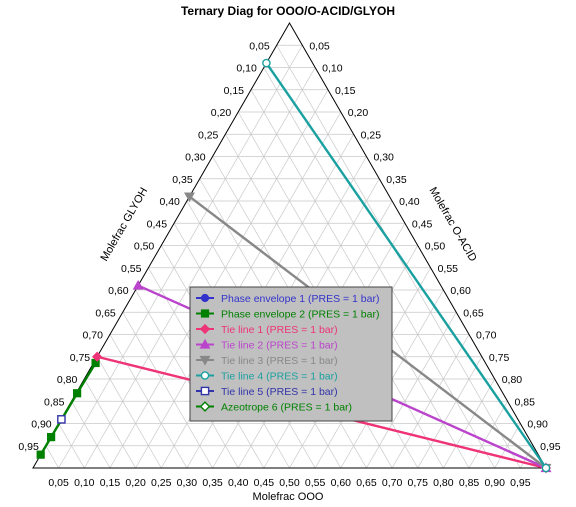  I want to click on bottom-axis-label: Molefrac OOO, so click(288, 497).